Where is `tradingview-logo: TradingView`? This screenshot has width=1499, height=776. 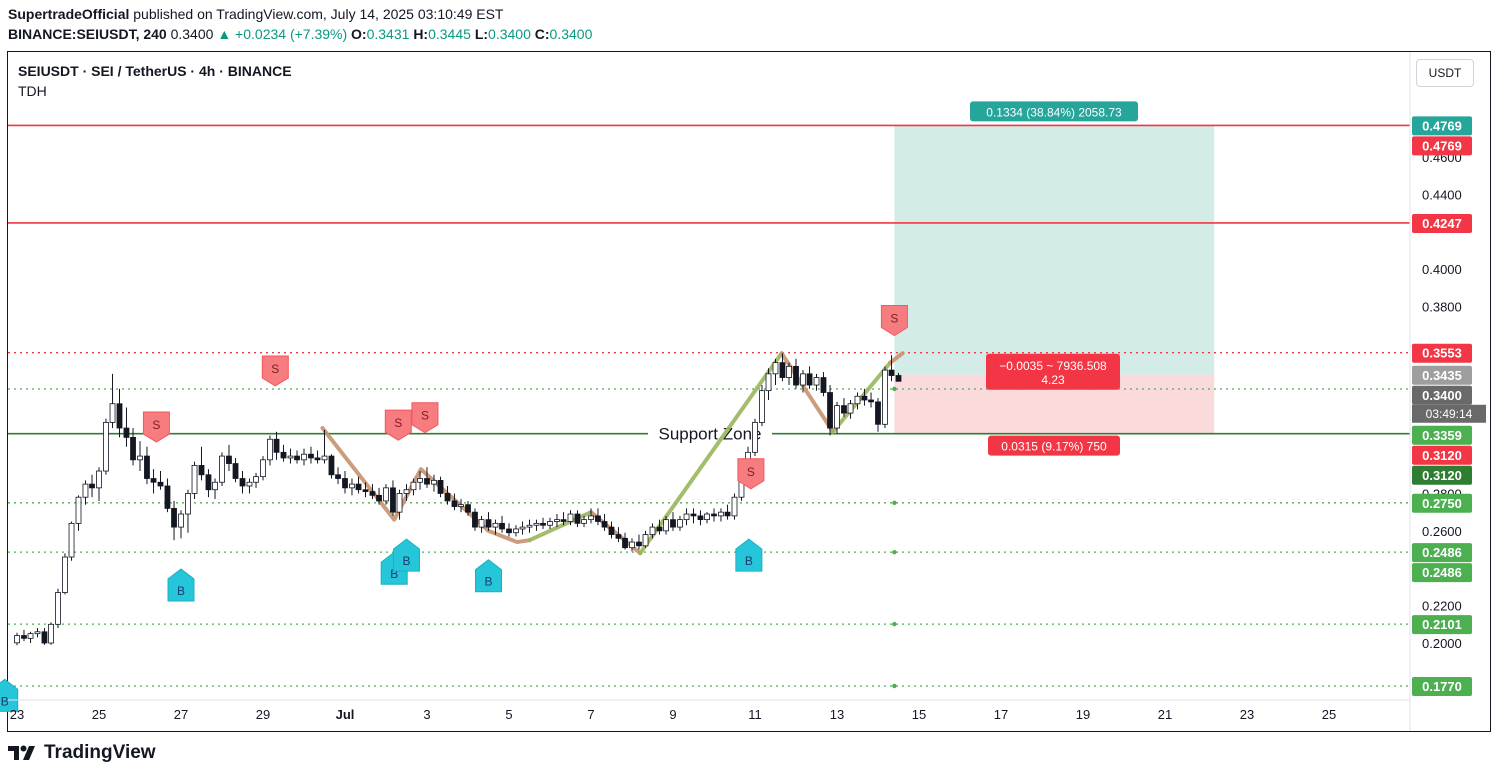 tradingview-logo: TradingView is located at coordinates (82, 753).